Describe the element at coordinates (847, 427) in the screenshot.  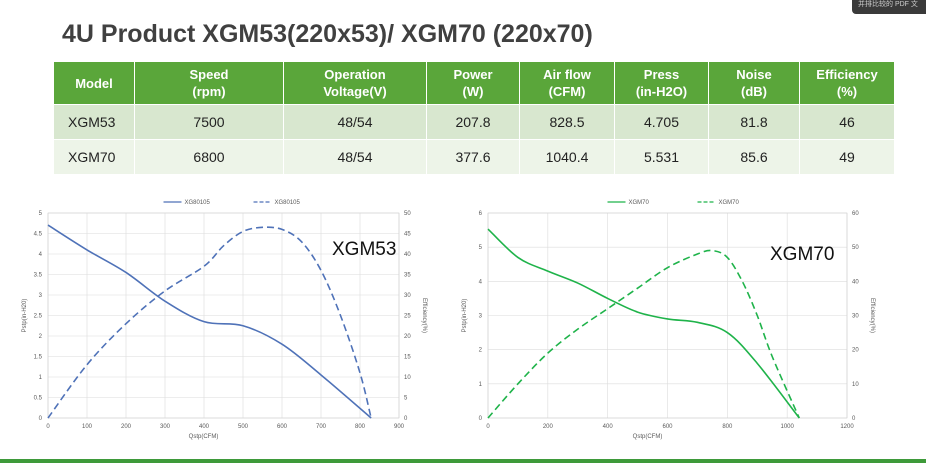
I see `x-tick-label: 1200` at that location.